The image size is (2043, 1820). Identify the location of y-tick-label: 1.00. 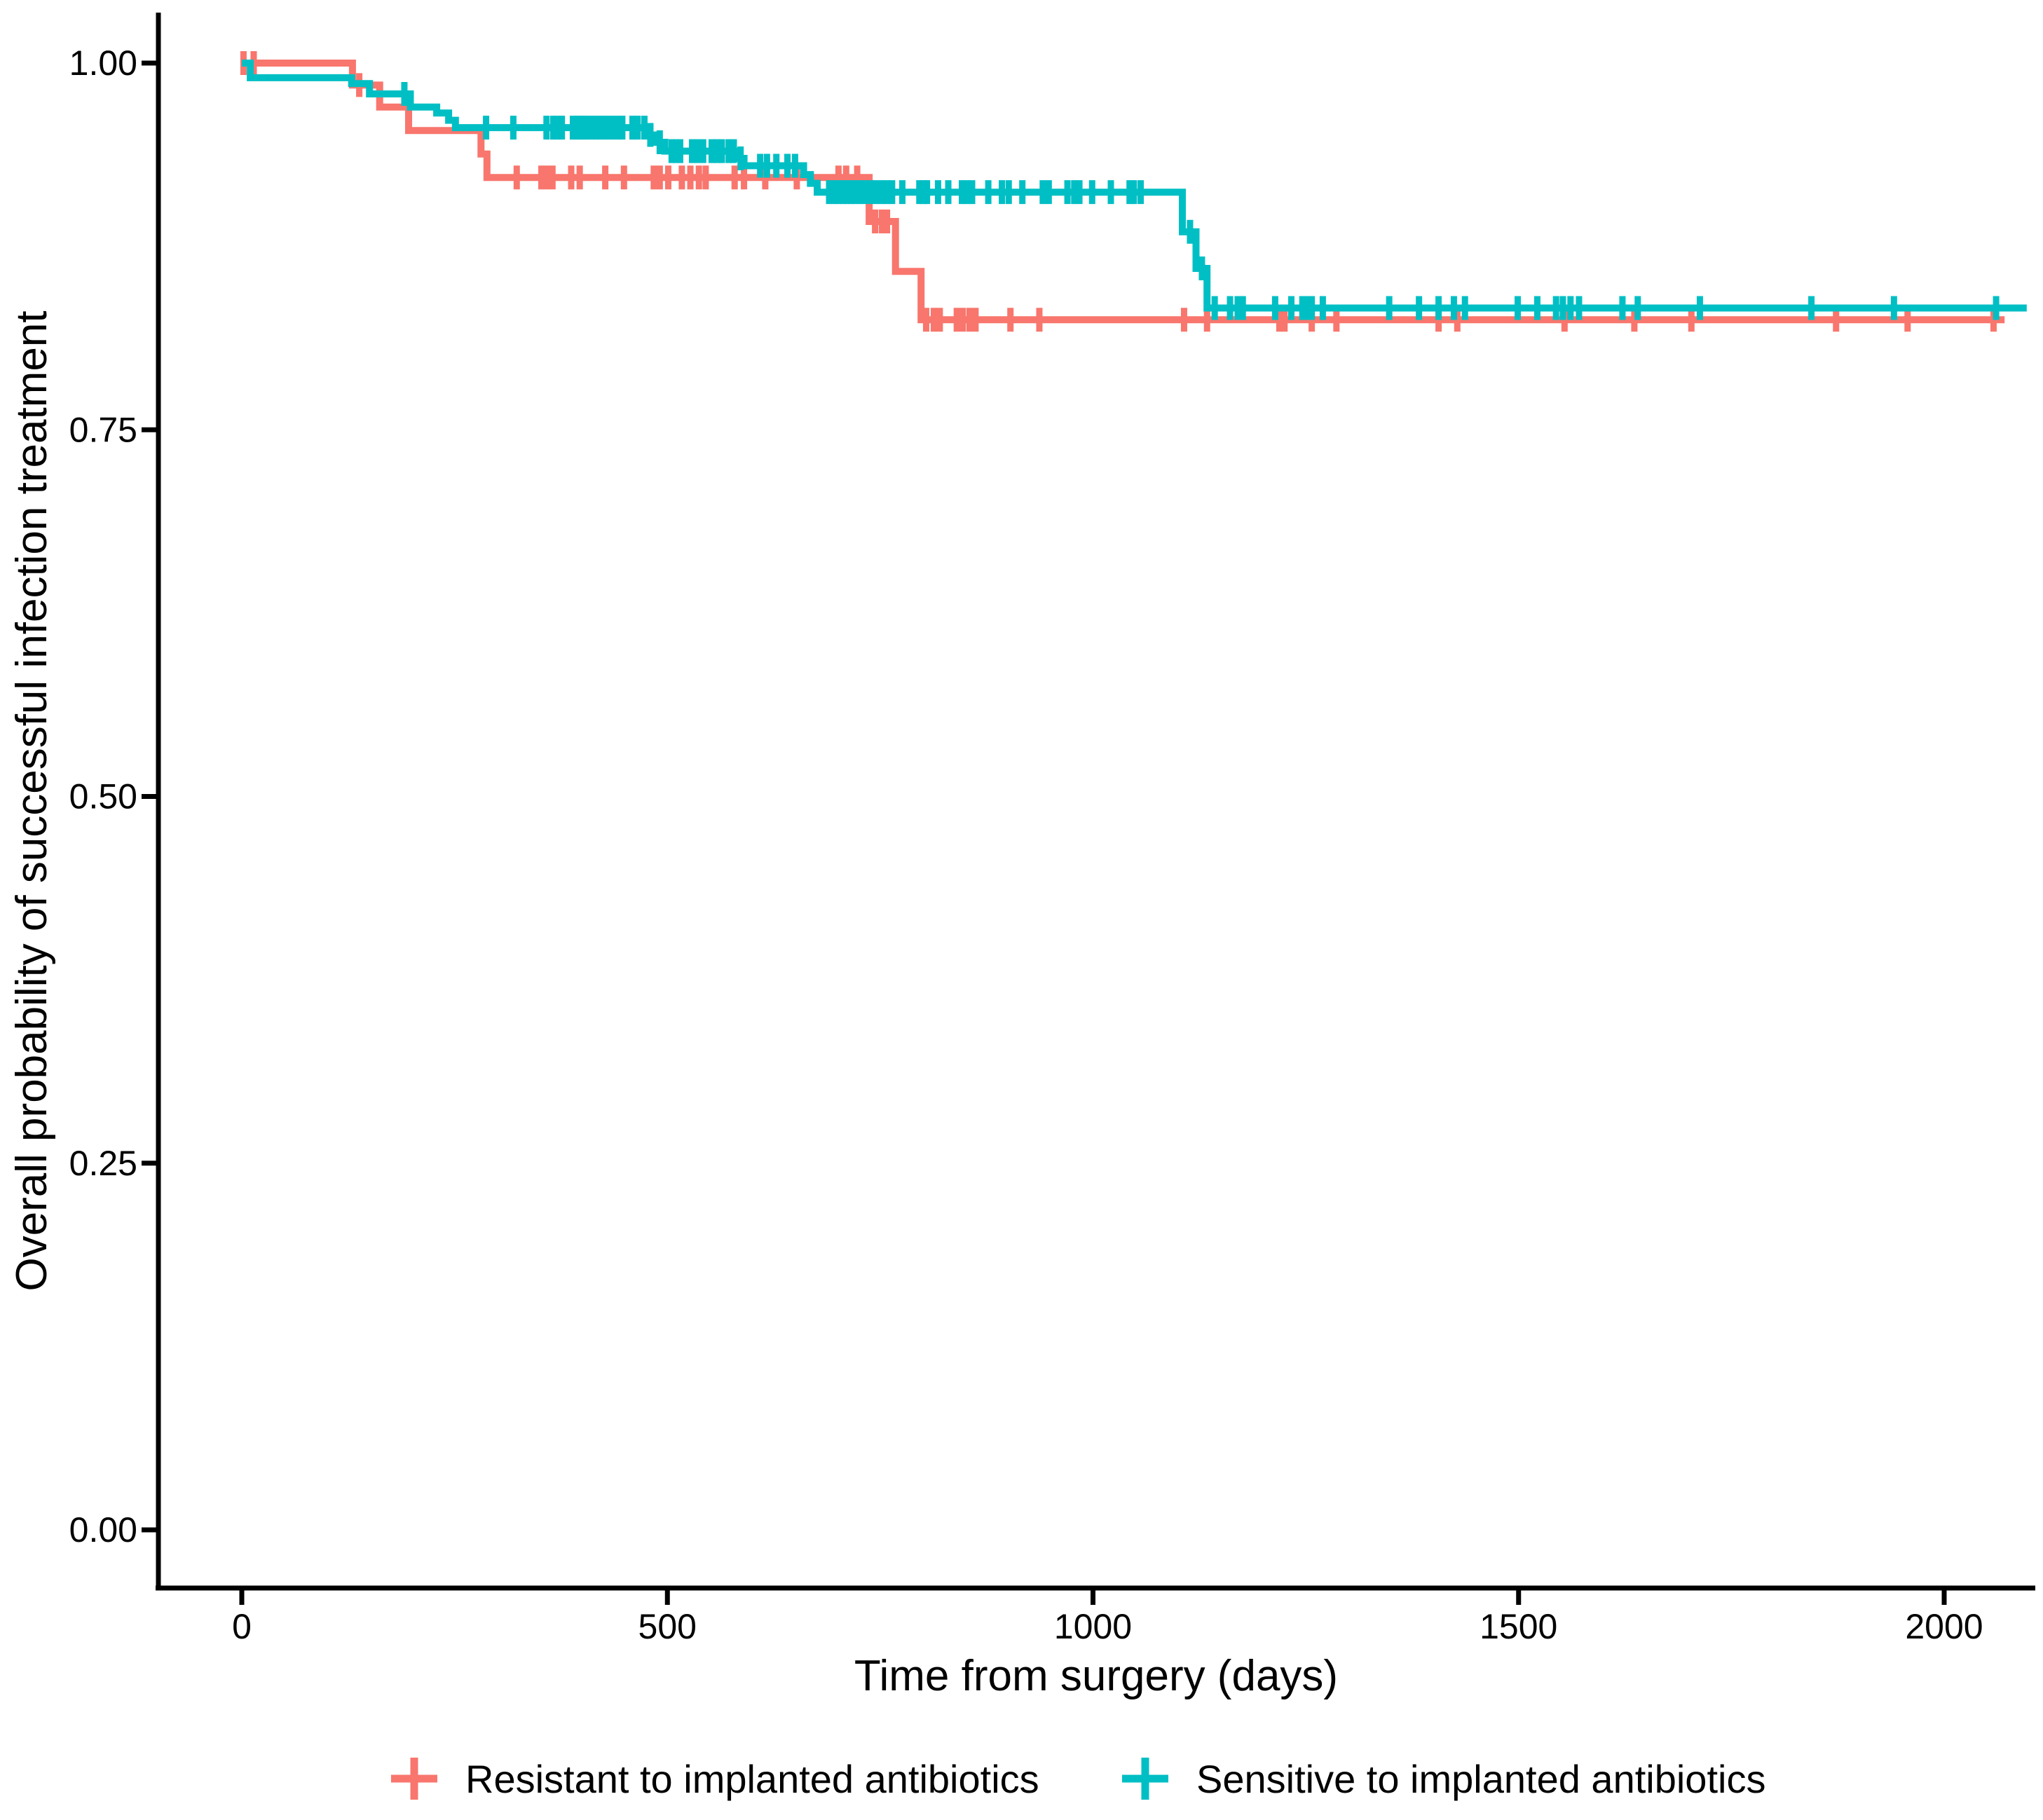
(103, 63).